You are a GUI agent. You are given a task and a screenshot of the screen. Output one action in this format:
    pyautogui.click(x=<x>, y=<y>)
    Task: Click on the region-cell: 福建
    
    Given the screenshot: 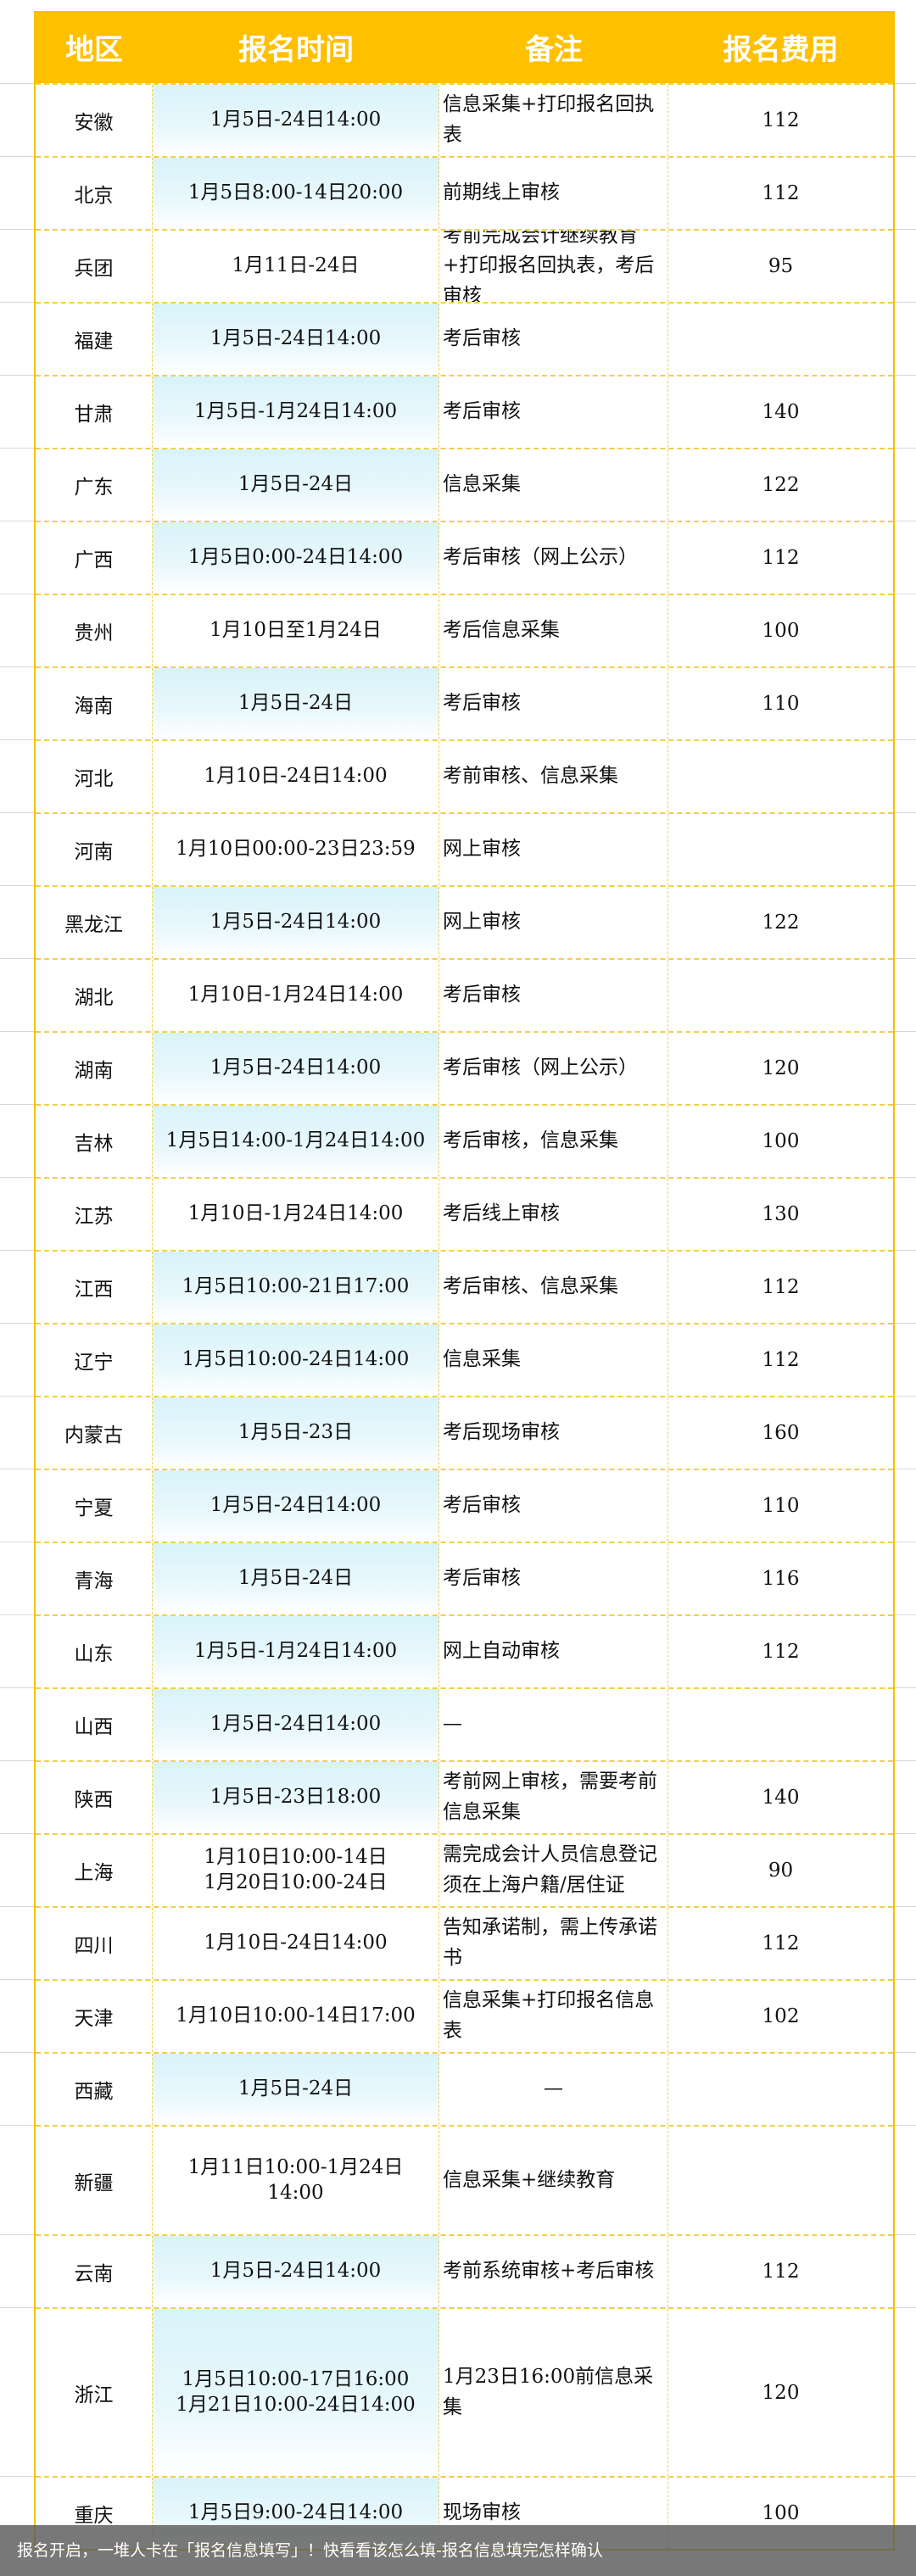 What is the action you would take?
    pyautogui.click(x=94, y=339)
    